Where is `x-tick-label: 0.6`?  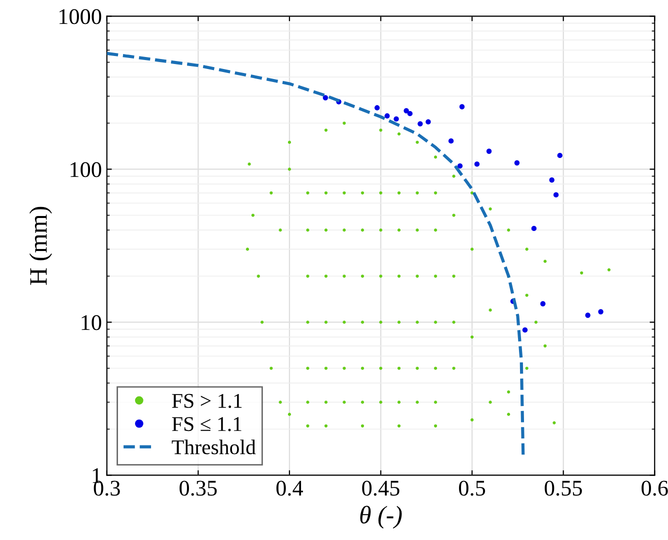
x-tick-label: 0.6 is located at coordinates (655, 488).